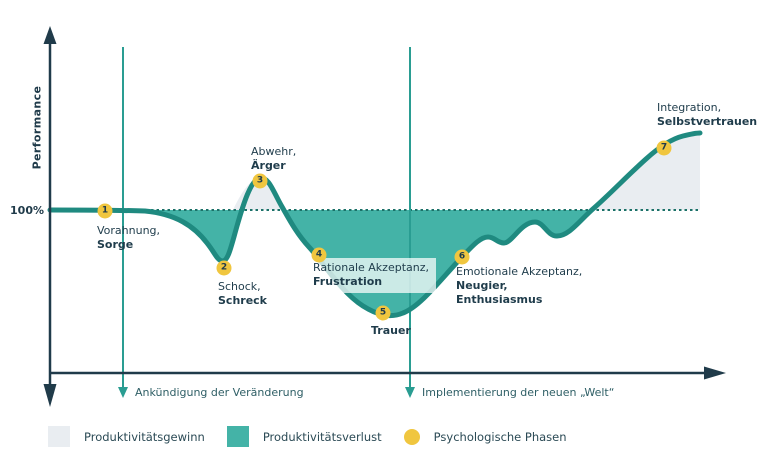  What do you see at coordinates (242, 300) in the screenshot?
I see `phase-label-line: Schreck` at bounding box center [242, 300].